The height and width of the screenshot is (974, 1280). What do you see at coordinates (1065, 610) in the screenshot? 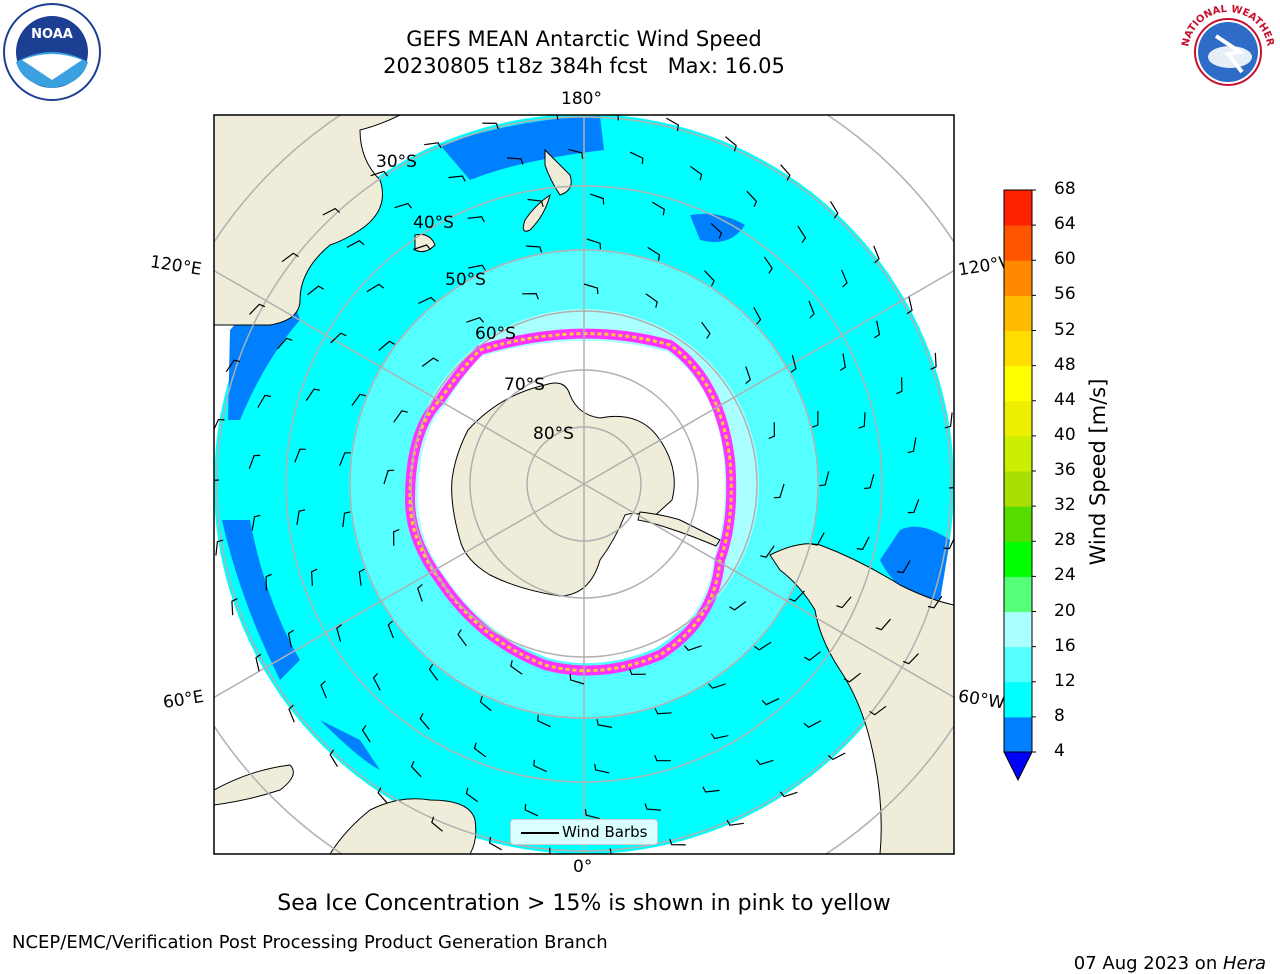
I see `colorbar-tick-label: 20` at bounding box center [1065, 610].